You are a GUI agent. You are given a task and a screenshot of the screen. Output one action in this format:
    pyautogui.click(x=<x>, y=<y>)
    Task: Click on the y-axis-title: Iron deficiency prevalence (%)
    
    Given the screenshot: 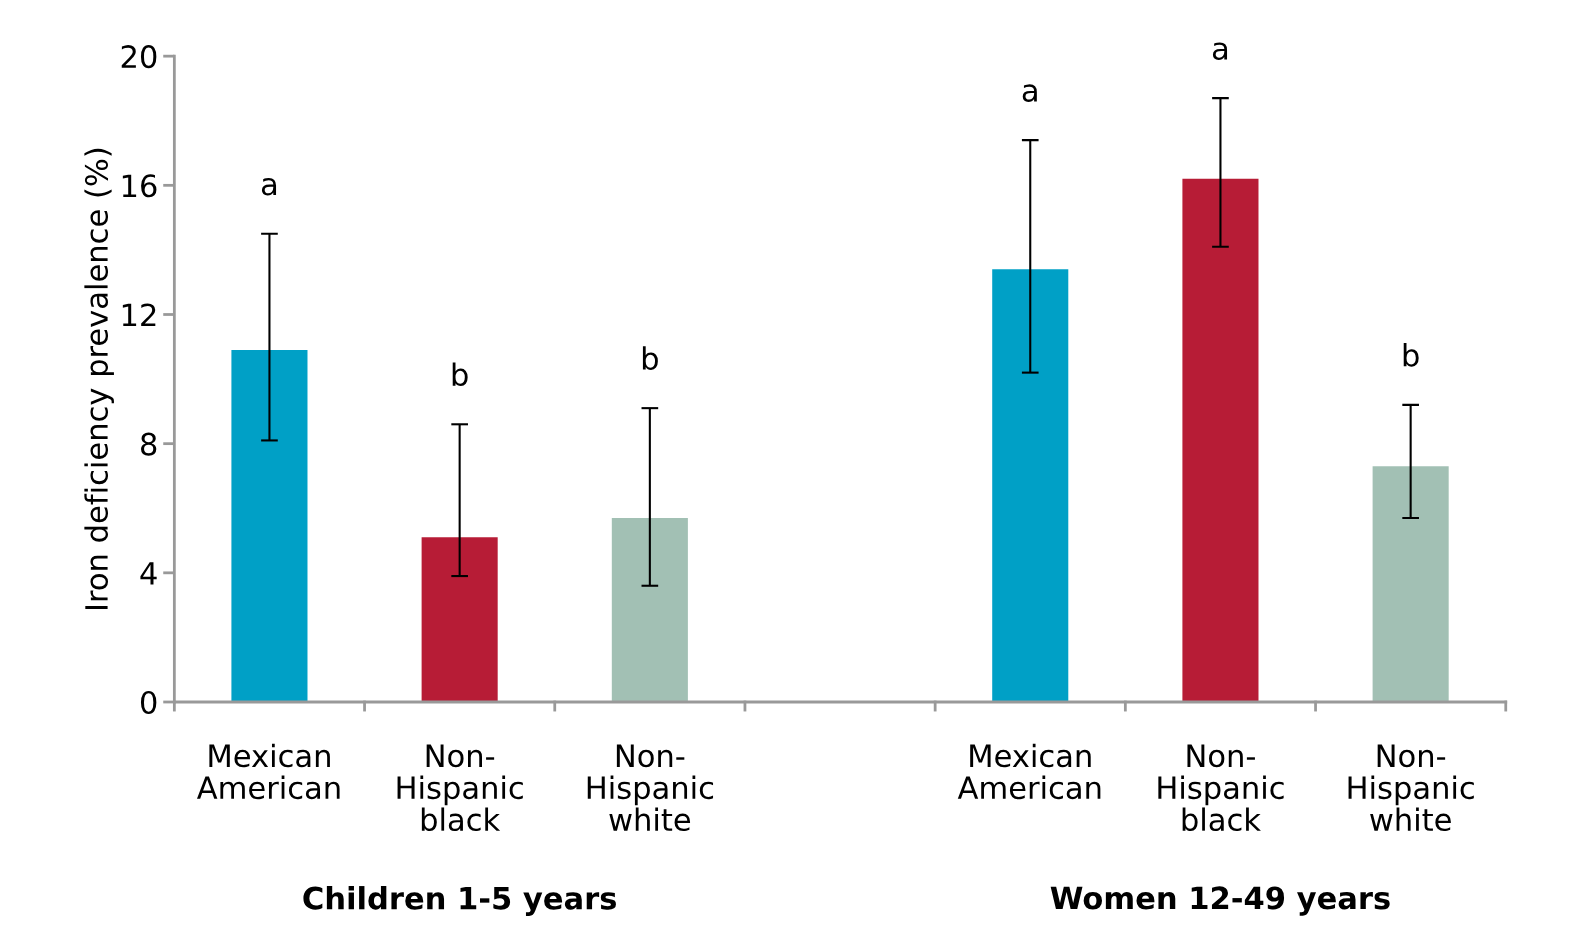 What is the action you would take?
    pyautogui.click(x=99, y=379)
    